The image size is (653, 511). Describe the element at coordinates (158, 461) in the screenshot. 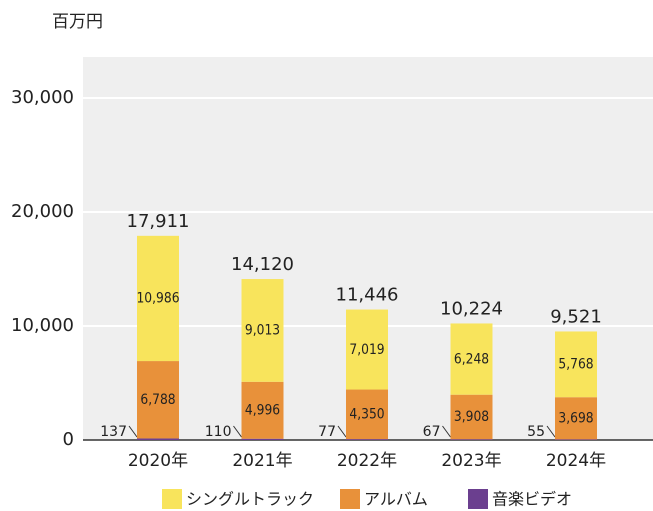

I see `x-tick-label: 2020年` at that location.